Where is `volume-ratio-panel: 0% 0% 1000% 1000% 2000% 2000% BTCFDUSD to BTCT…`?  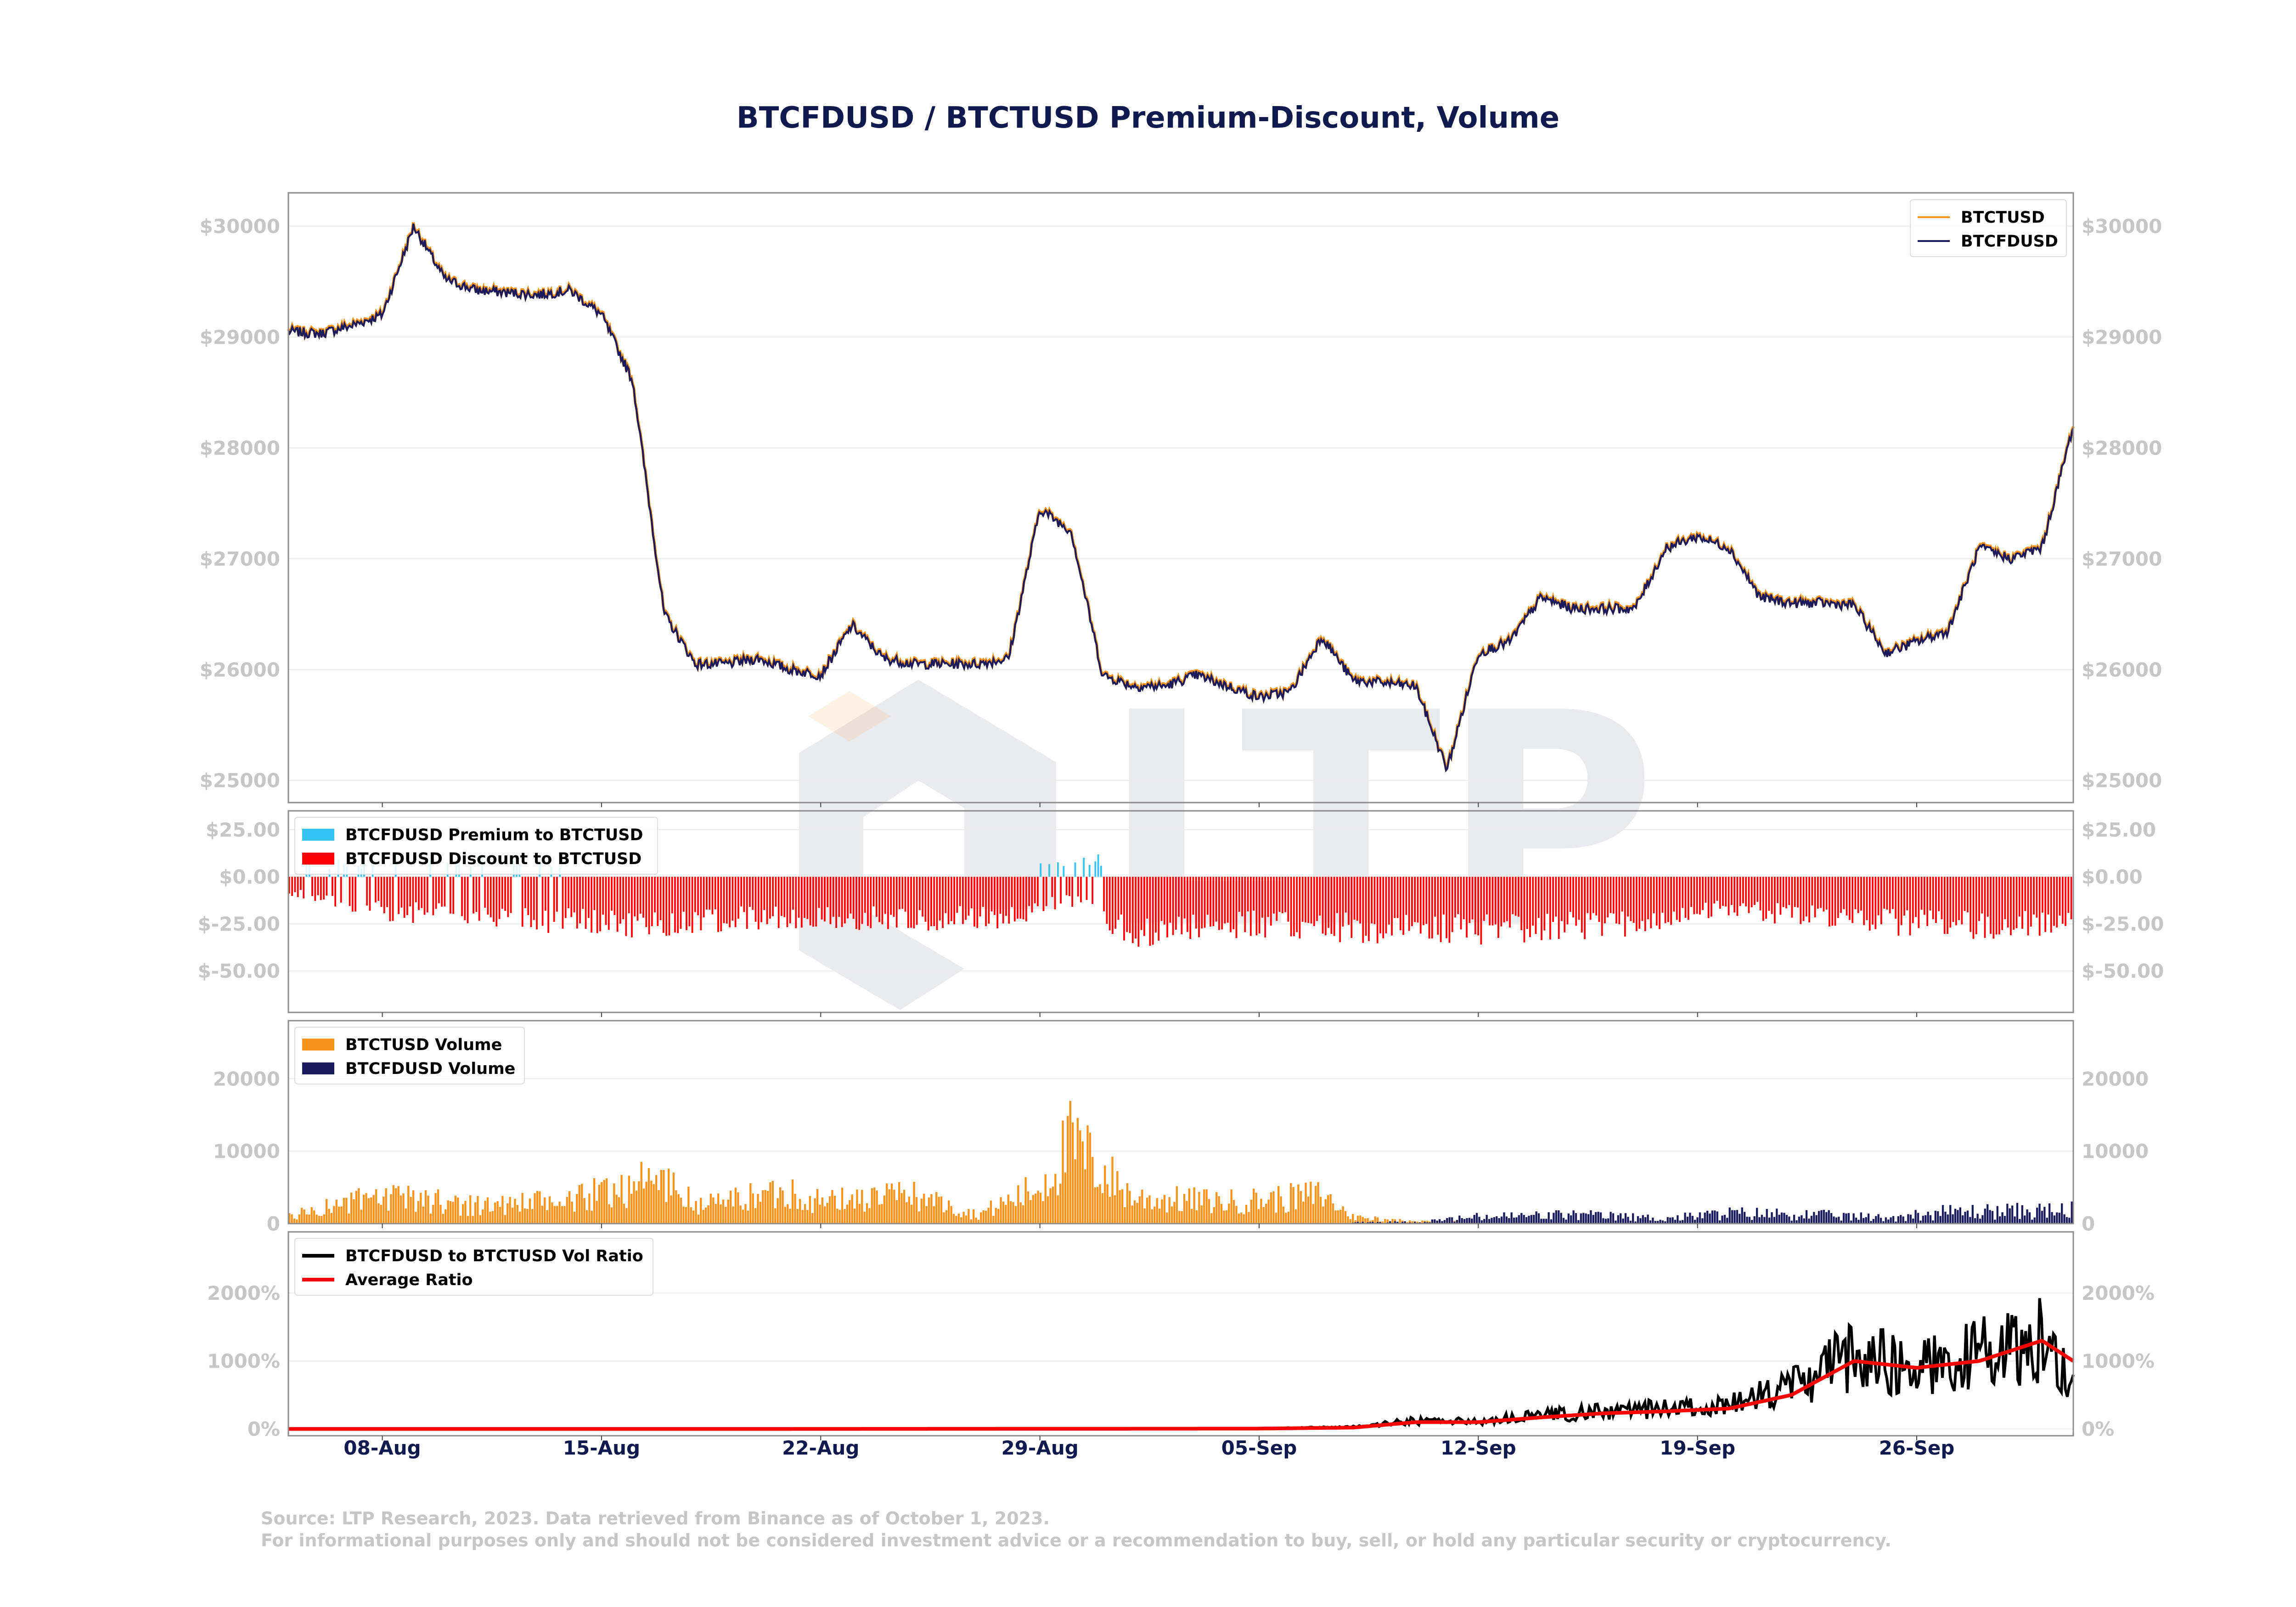 volume-ratio-panel: 0% 0% 1000% 1000% 2000% 2000% BTCFDUSD to BTCT… is located at coordinates (1181, 1335).